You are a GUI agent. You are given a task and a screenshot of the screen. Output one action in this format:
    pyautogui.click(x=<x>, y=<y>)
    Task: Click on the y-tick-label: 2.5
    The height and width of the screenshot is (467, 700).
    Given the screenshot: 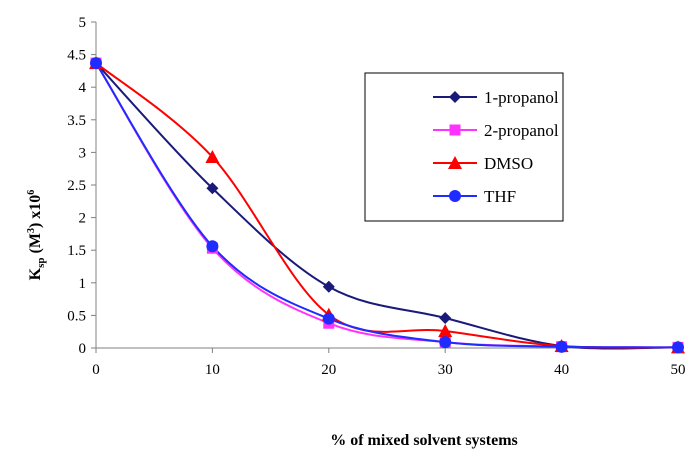 What is the action you would take?
    pyautogui.click(x=76, y=186)
    